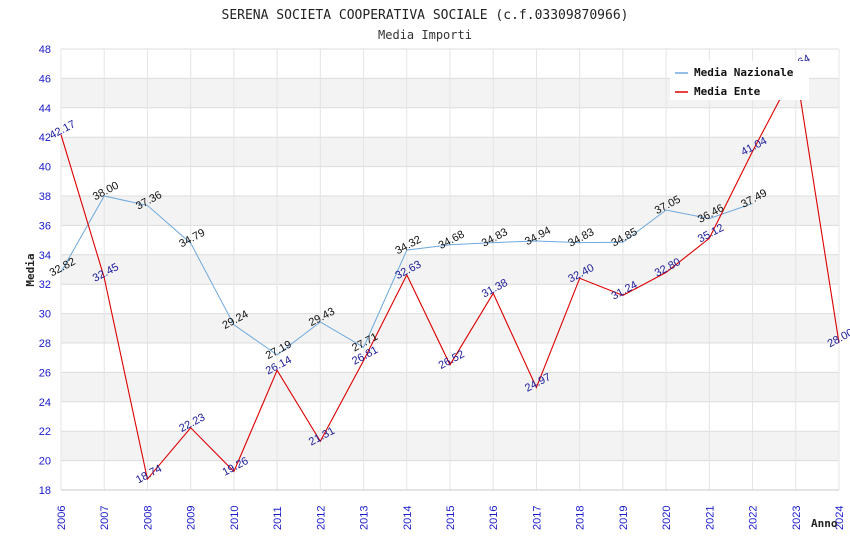  What do you see at coordinates (45, 432) in the screenshot?
I see `y-tick-label: 22` at bounding box center [45, 432].